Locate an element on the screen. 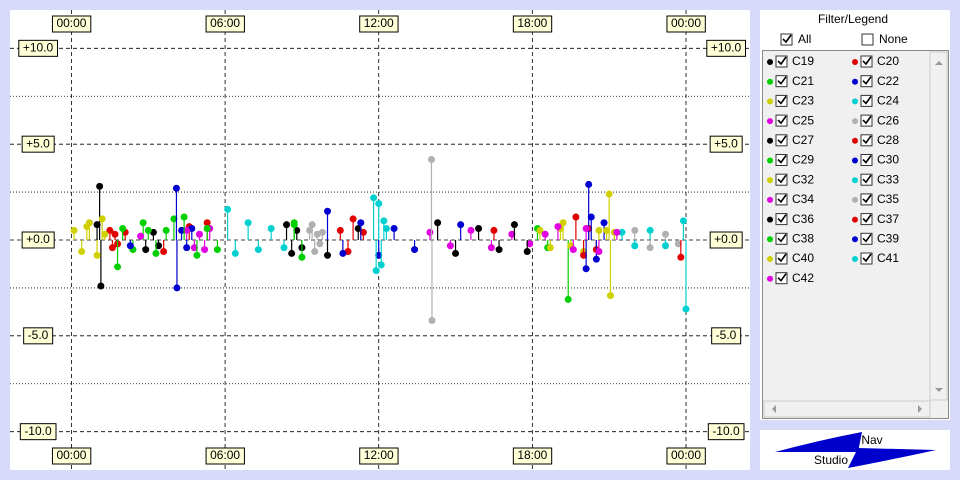 The width and height of the screenshot is (960, 480). legend-label: C19 is located at coordinates (803, 61).